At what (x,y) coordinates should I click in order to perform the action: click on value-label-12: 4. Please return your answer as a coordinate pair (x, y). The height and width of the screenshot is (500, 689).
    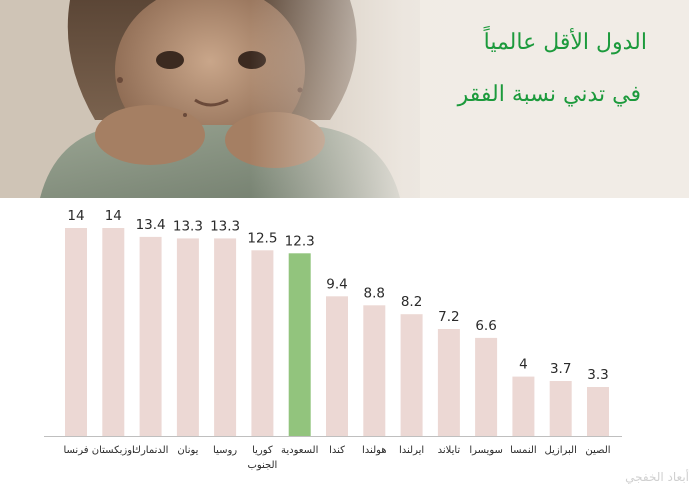
    Looking at the image, I should click on (523, 365).